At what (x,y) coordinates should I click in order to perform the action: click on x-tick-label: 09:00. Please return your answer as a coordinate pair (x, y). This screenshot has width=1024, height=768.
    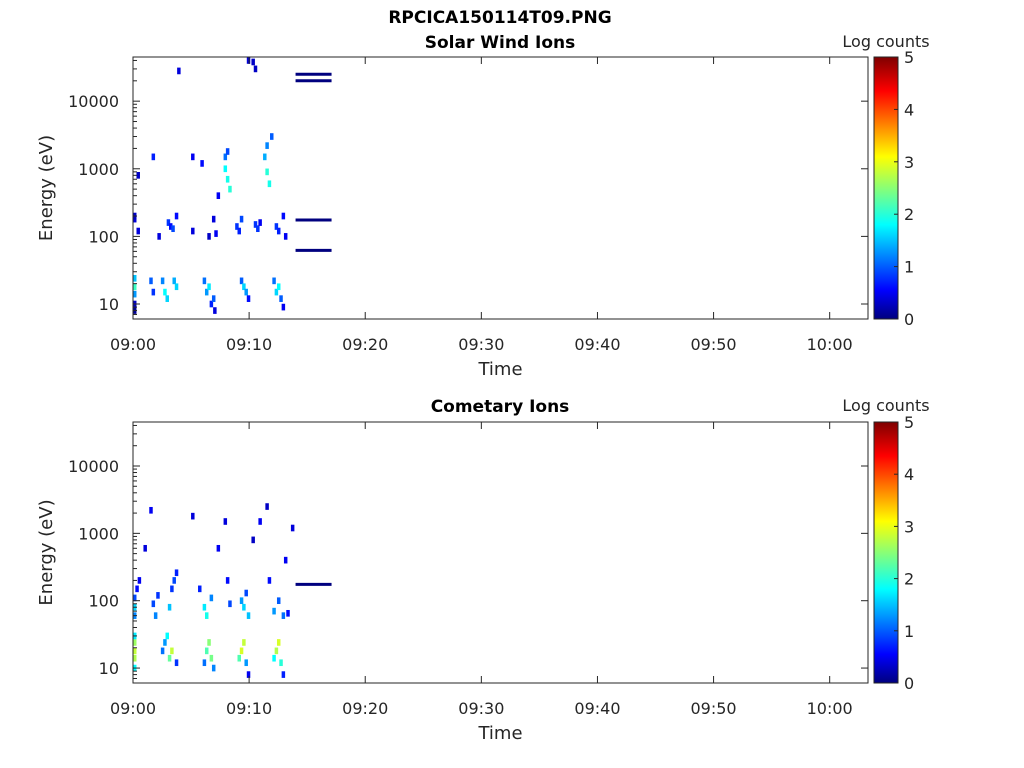
    Looking at the image, I should click on (133, 344).